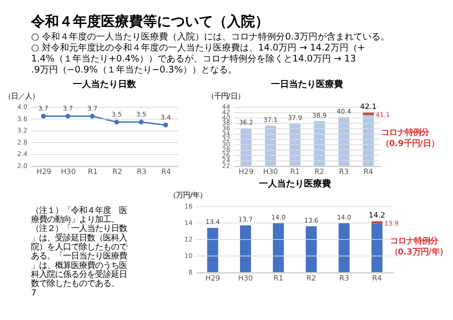 The width and height of the screenshot is (453, 320). What do you see at coordinates (198, 59) in the screenshot?
I see `text: ○ 対令和元年度比の令和４年度の一人当たり医療費は、14.0万円 → 14.2万円（+1.4%（１年当たり+0.4%））であるが、コロナ特例分を除くと14.0万円 → 13.9万円（−0.9%（１年当たり−0.3%））となる。` at bounding box center [198, 59].